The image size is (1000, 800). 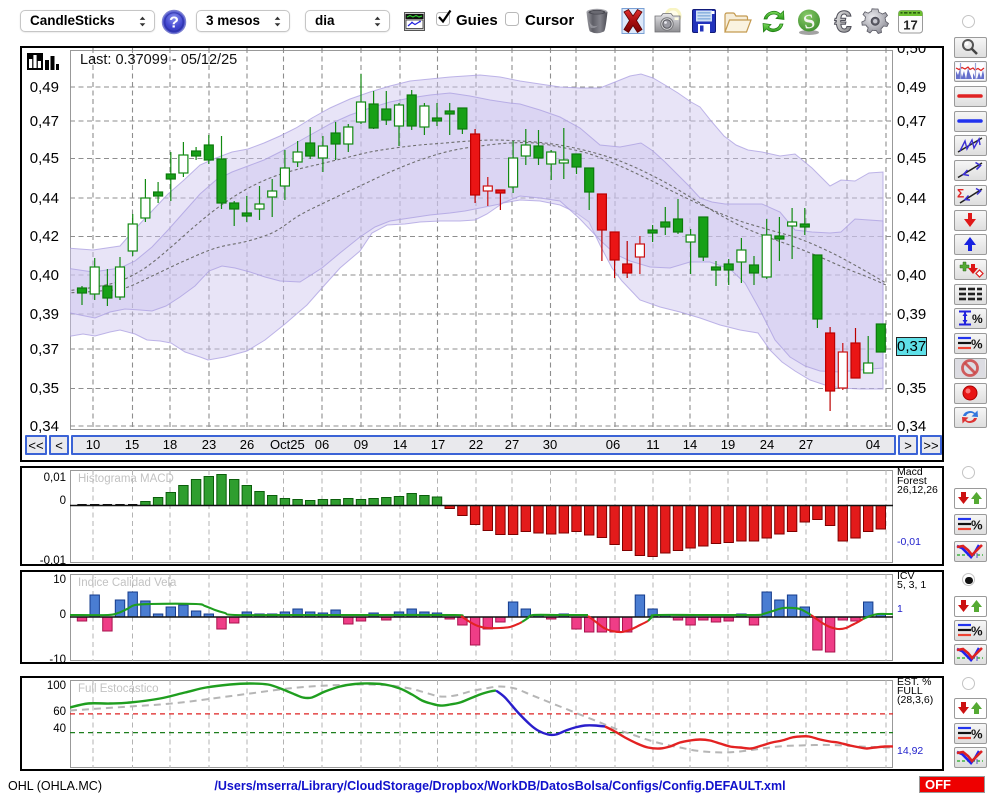 What do you see at coordinates (960, 193) in the screenshot?
I see `svg-text: Σ` at bounding box center [960, 193].